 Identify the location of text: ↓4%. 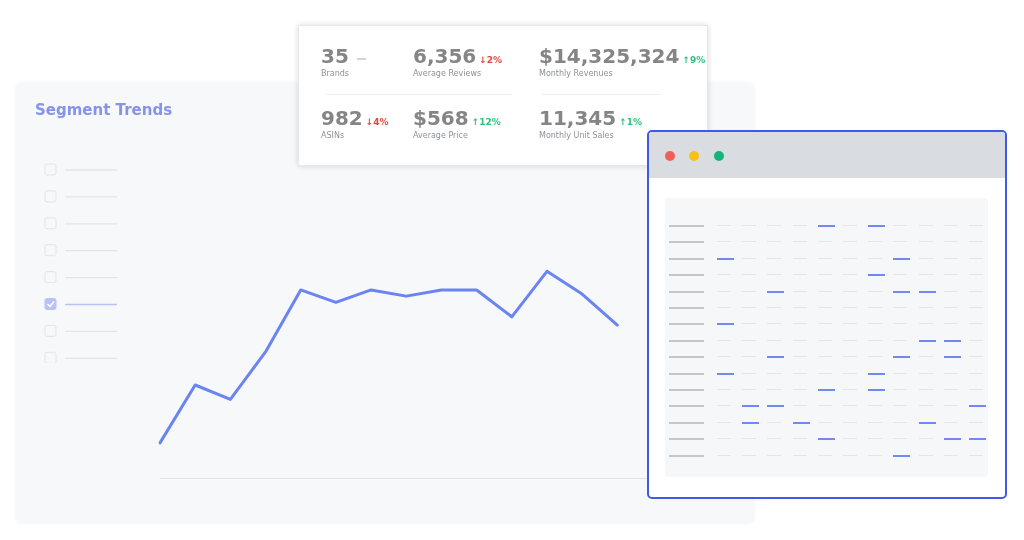
(377, 122).